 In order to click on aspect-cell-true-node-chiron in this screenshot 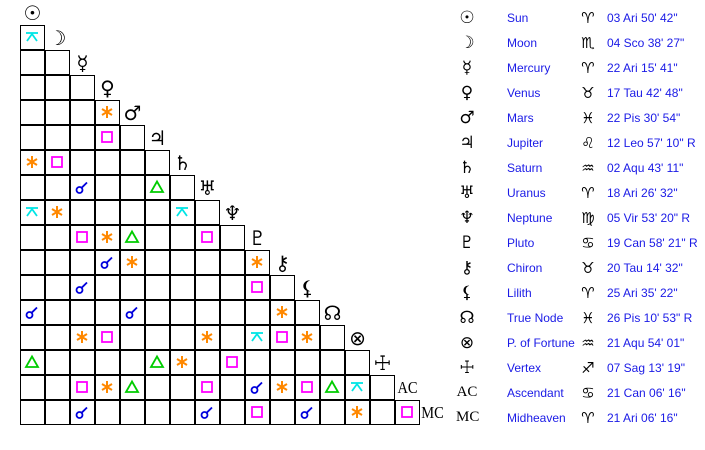, I will do `click(282, 312)`.